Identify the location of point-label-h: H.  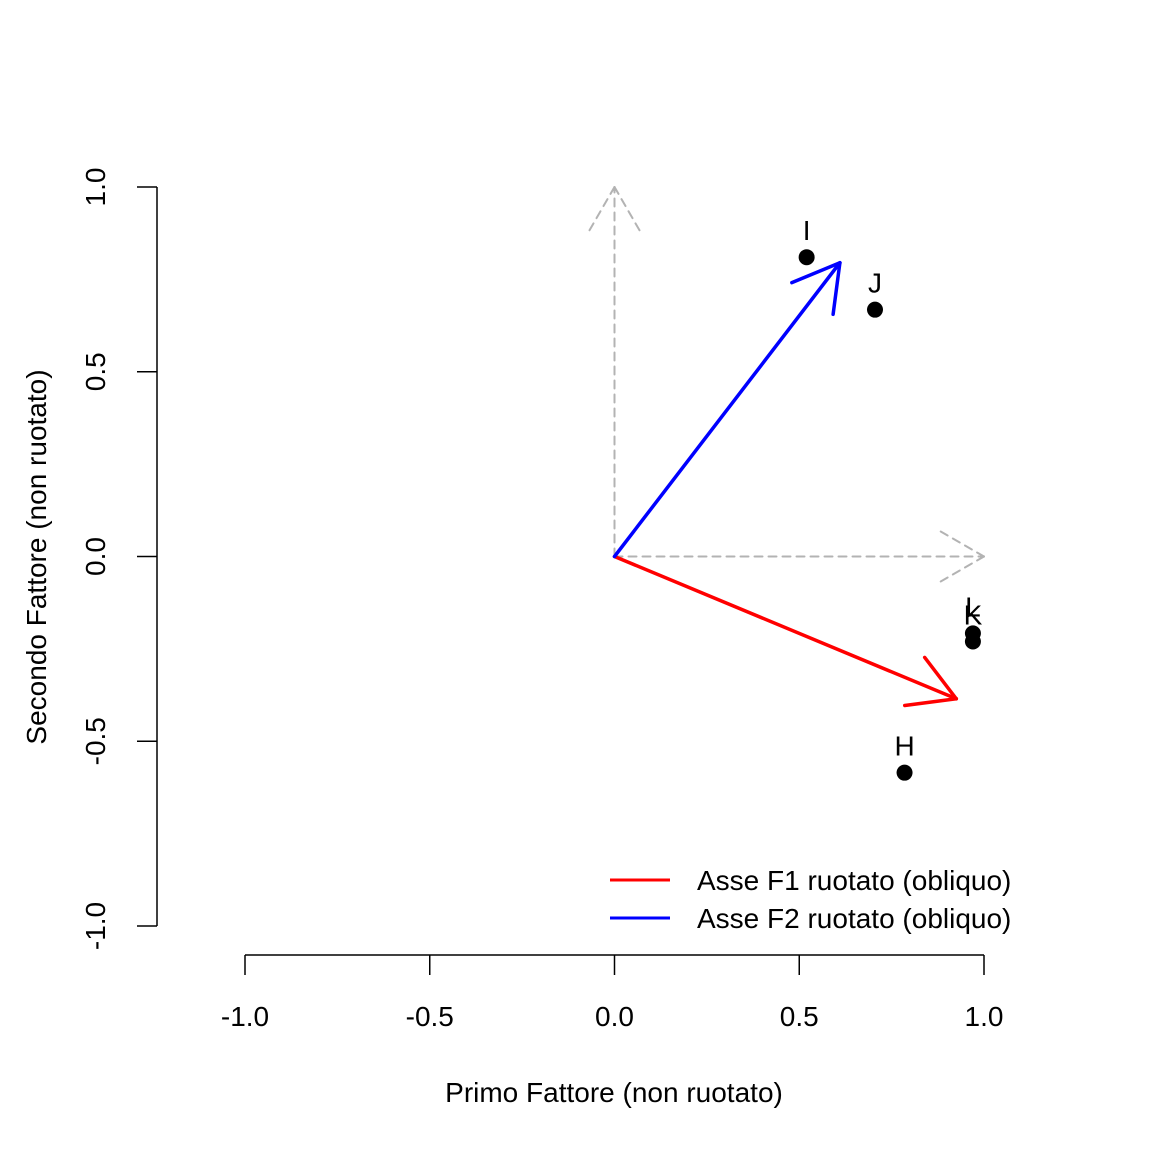
(904, 746).